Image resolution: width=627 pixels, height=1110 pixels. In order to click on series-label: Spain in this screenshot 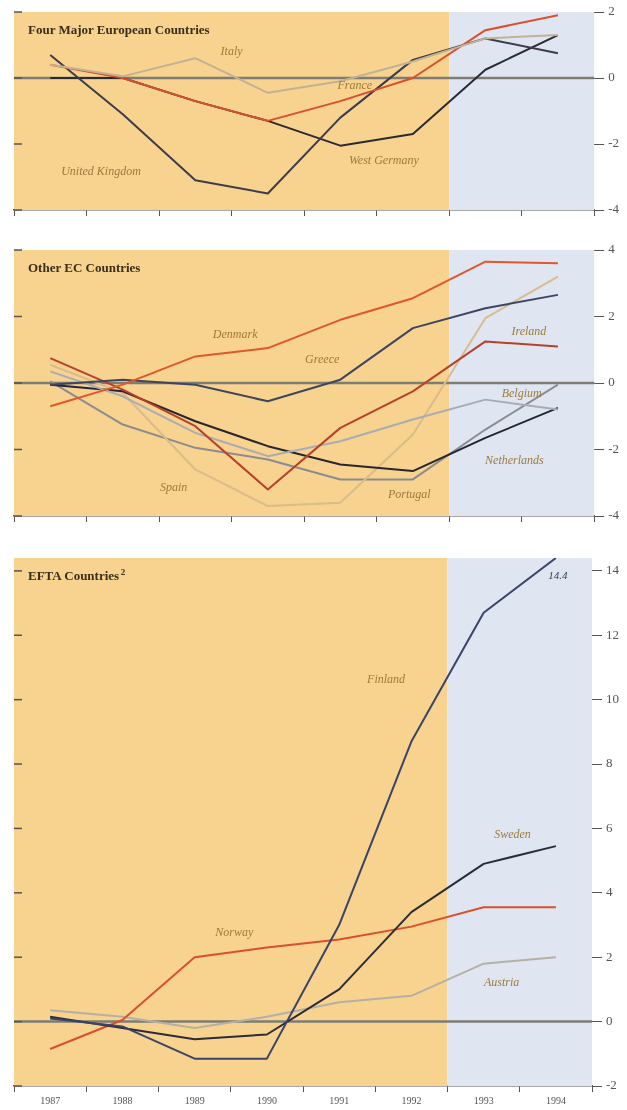, I will do `click(173, 486)`.